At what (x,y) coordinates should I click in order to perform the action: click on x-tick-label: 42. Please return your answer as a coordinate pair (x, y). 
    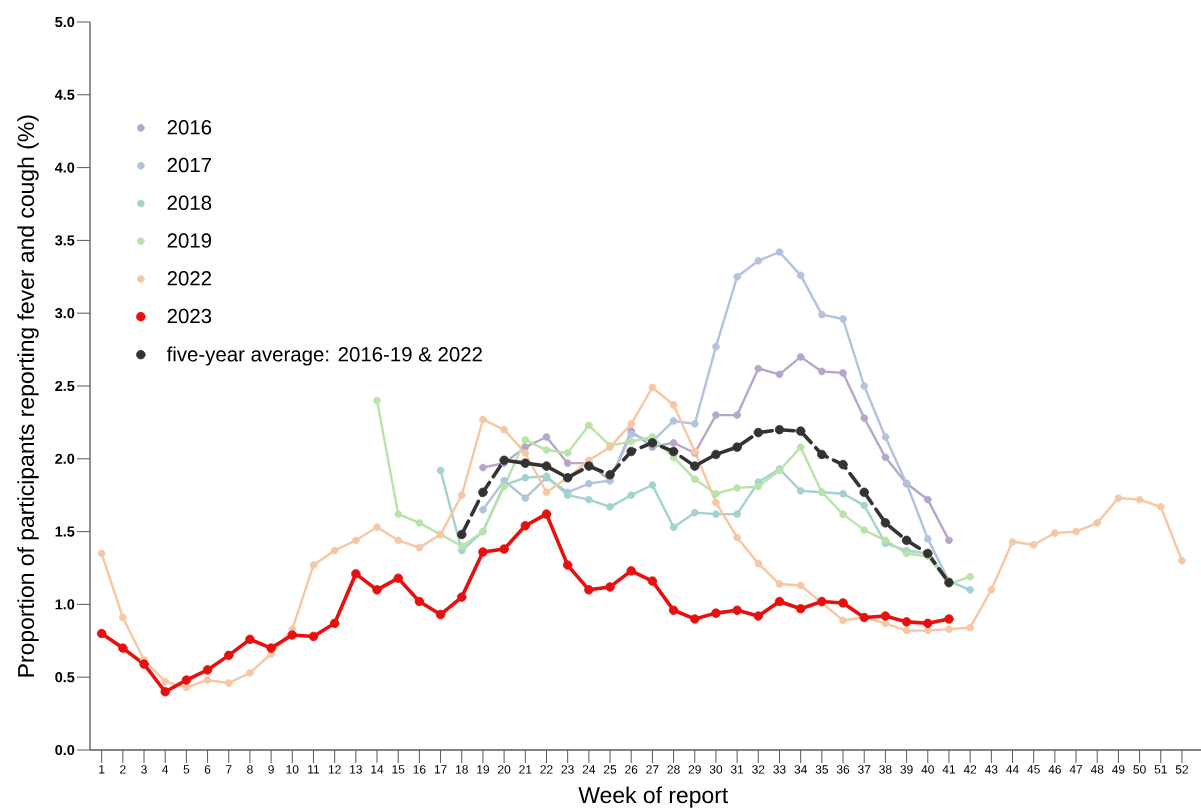
    Looking at the image, I should click on (970, 769).